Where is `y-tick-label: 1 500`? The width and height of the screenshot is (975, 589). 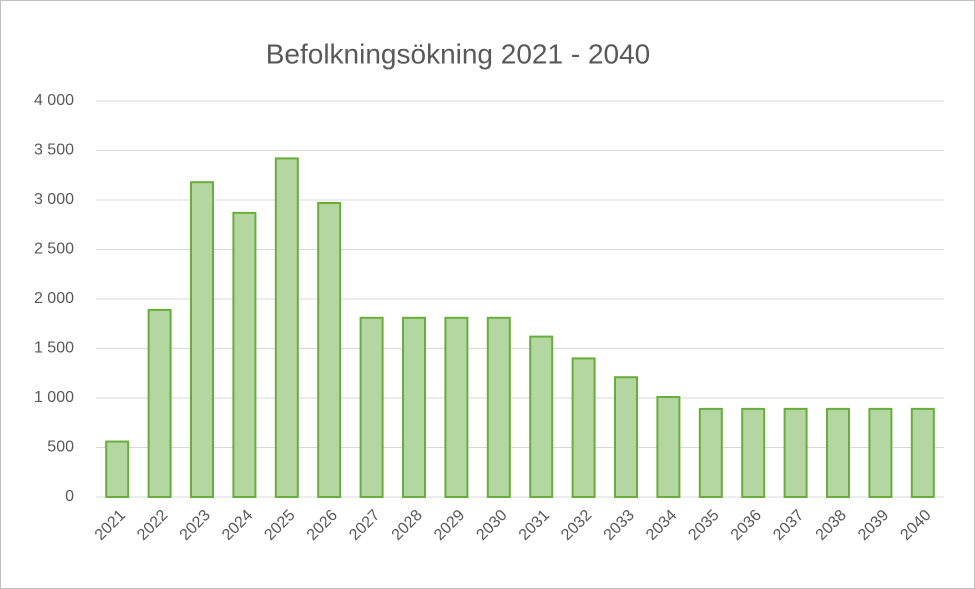 y-tick-label: 1 500 is located at coordinates (54, 348).